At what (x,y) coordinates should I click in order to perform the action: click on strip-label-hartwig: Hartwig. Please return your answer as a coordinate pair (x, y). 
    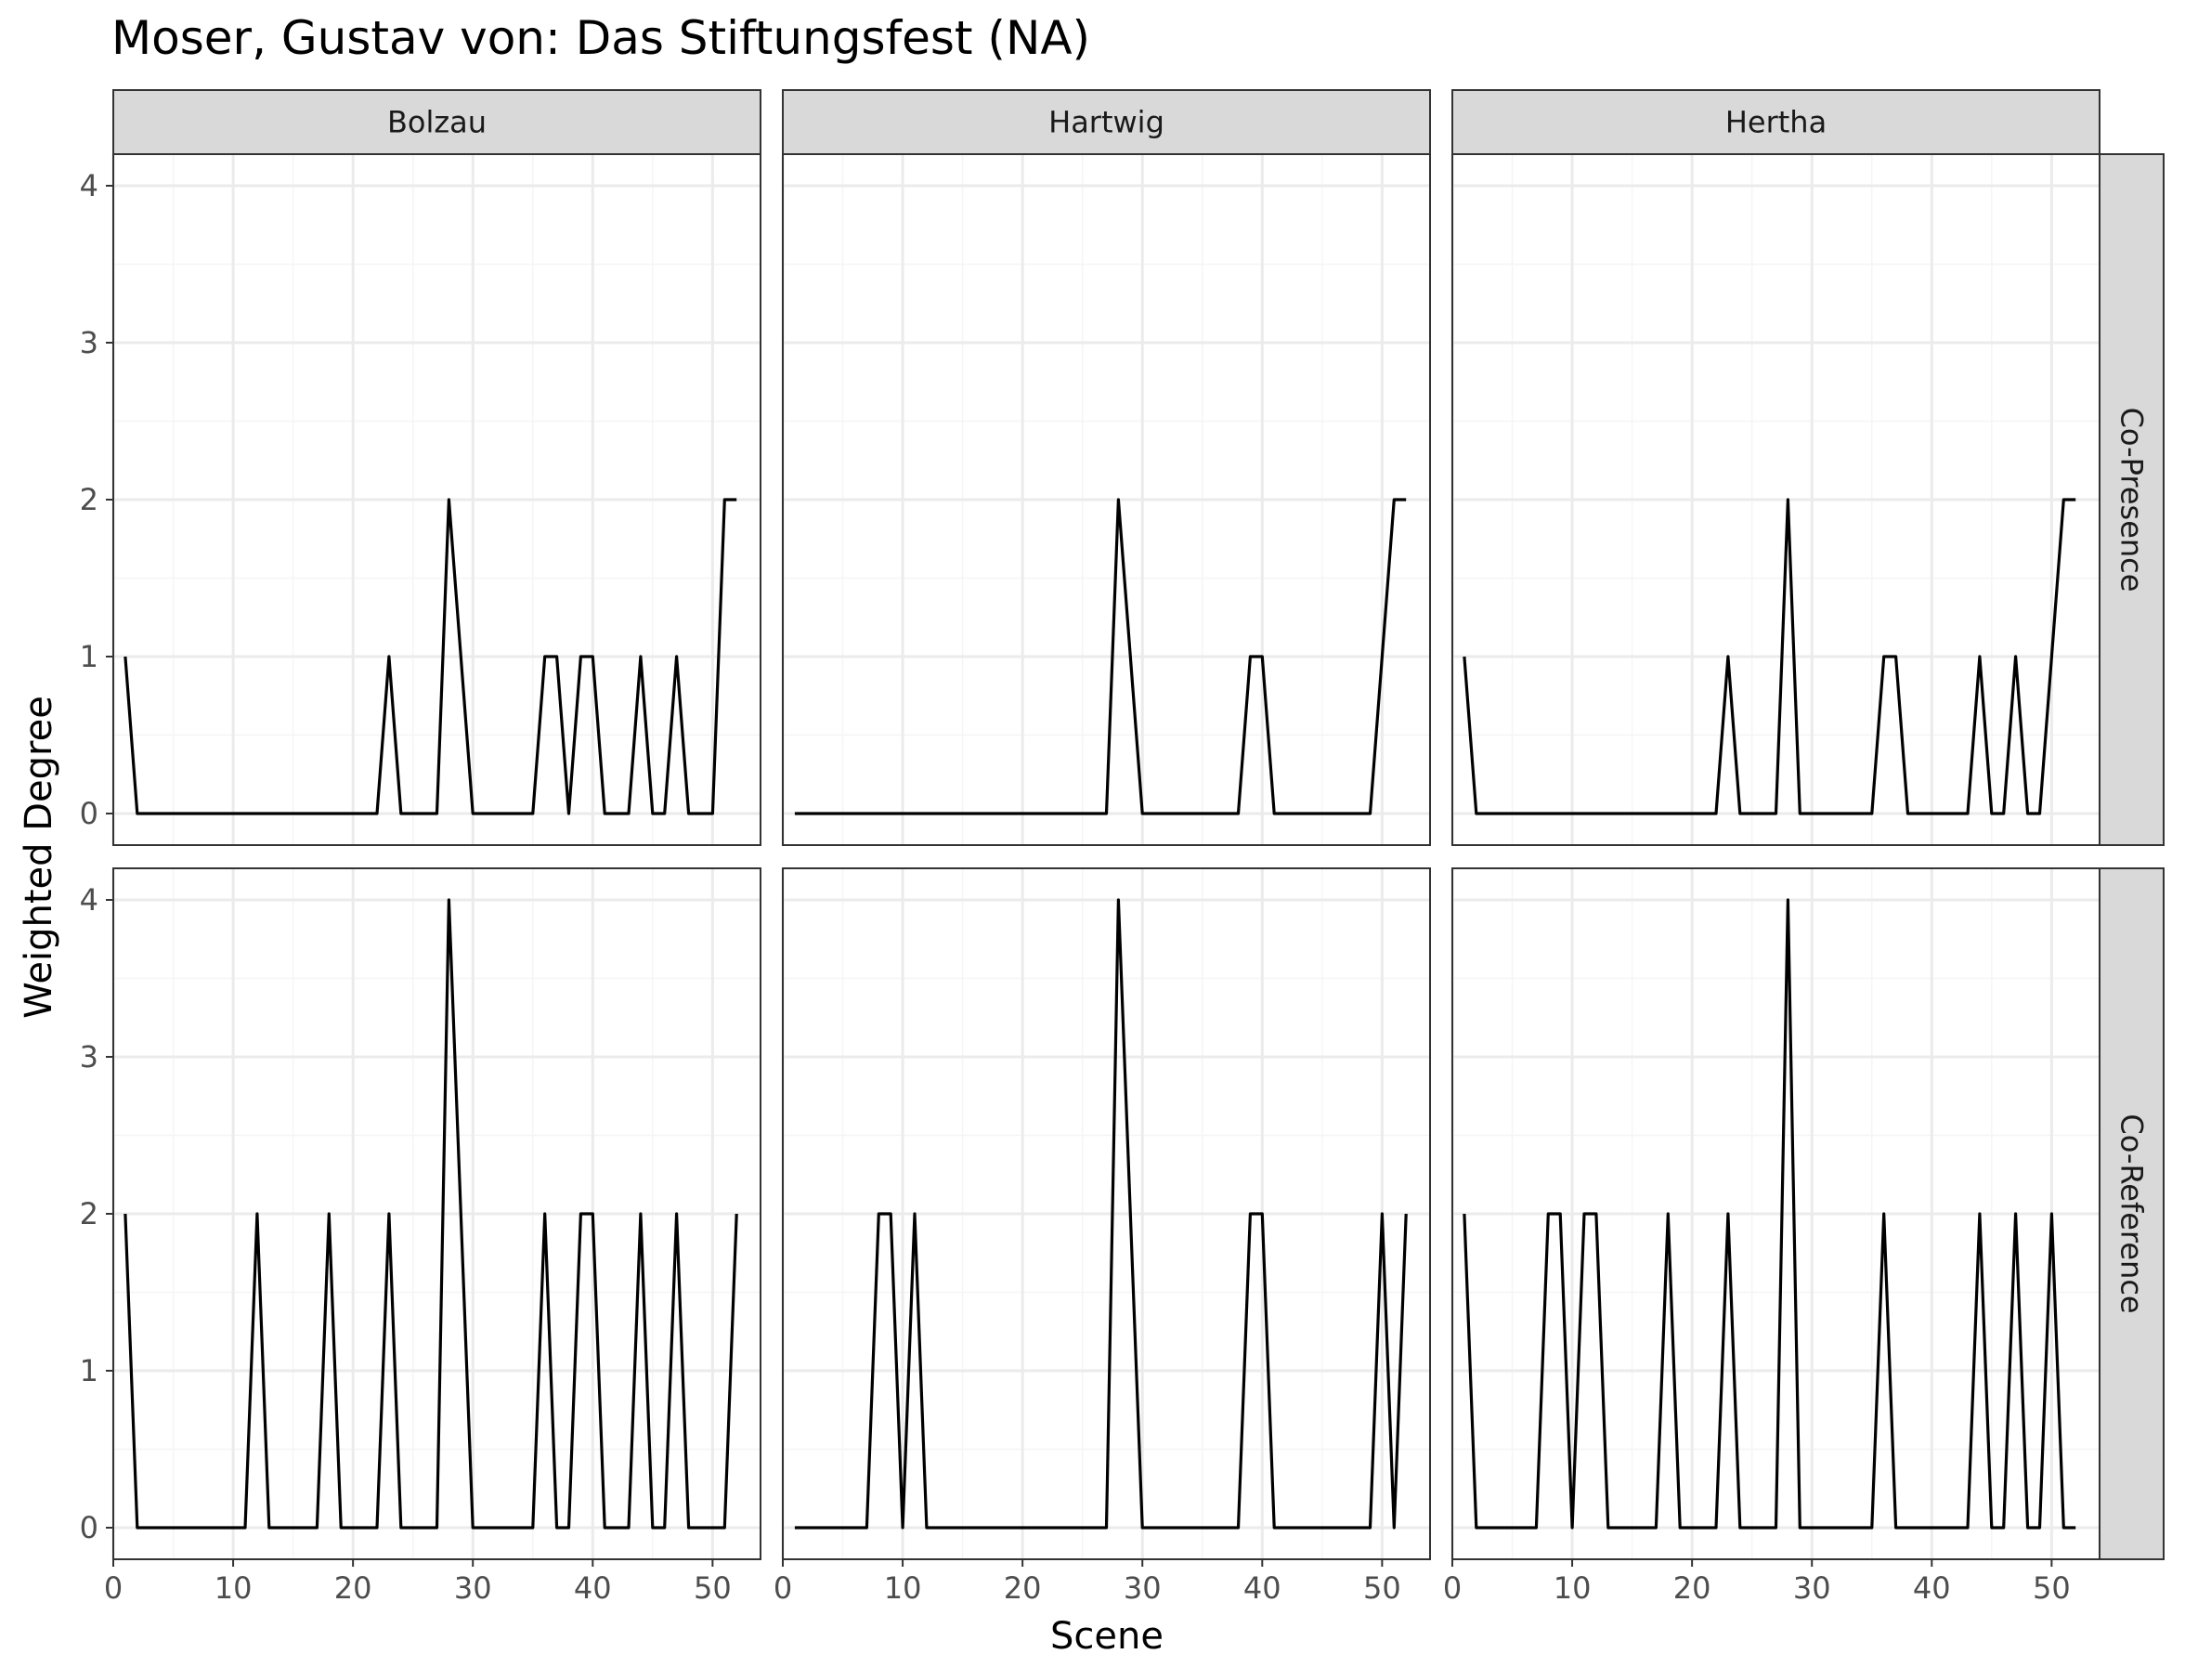
    Looking at the image, I should click on (1106, 122).